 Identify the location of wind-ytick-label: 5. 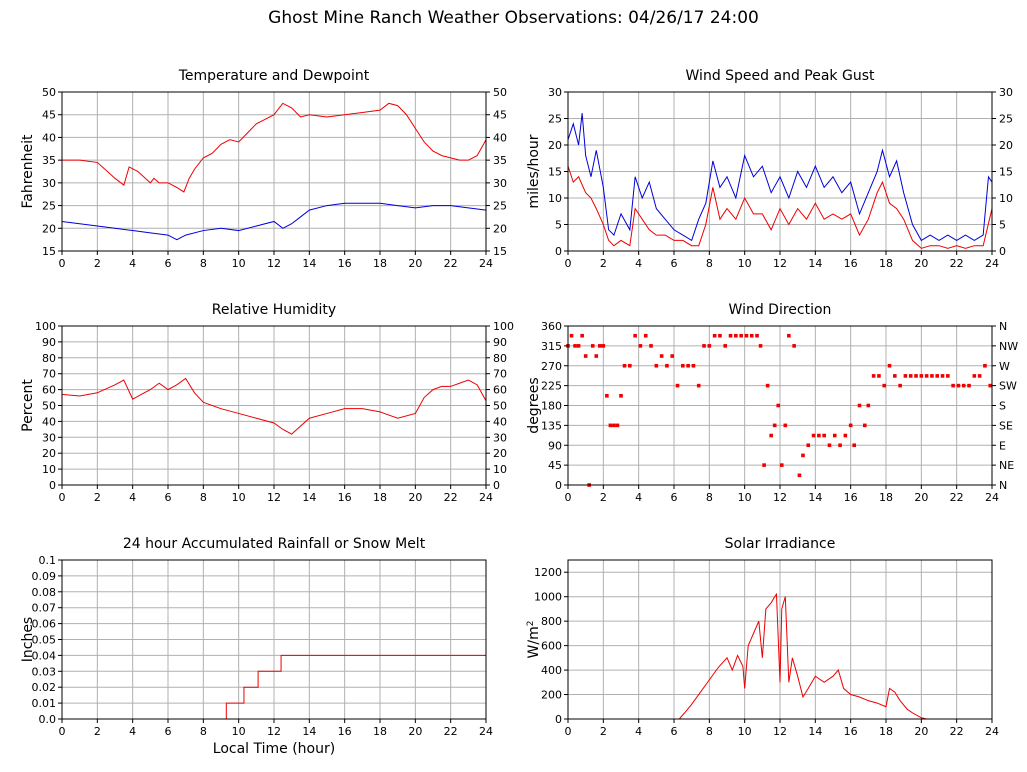
(558, 225).